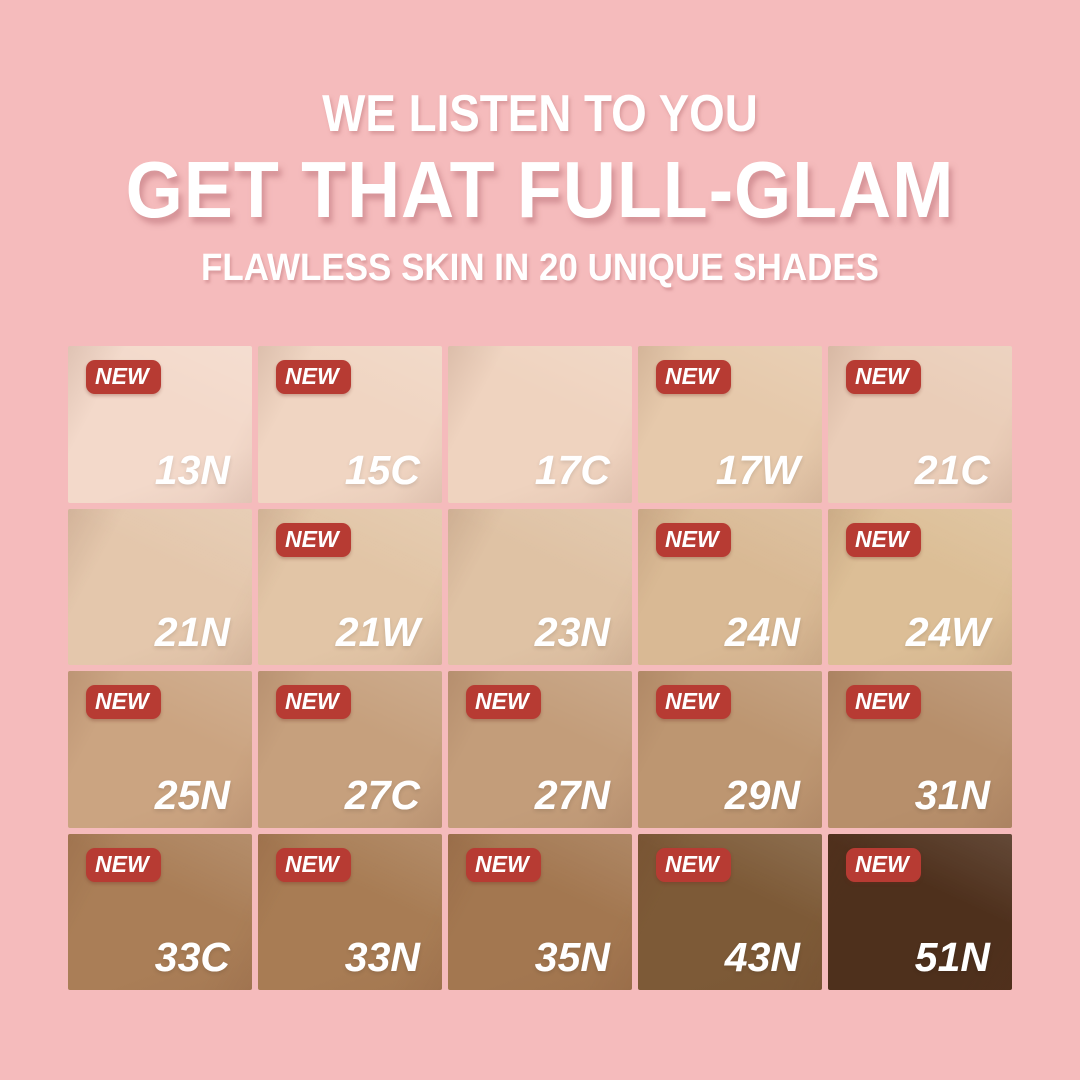 This screenshot has height=1080, width=1080. Describe the element at coordinates (952, 957) in the screenshot. I see `shade-label: 51N` at that location.